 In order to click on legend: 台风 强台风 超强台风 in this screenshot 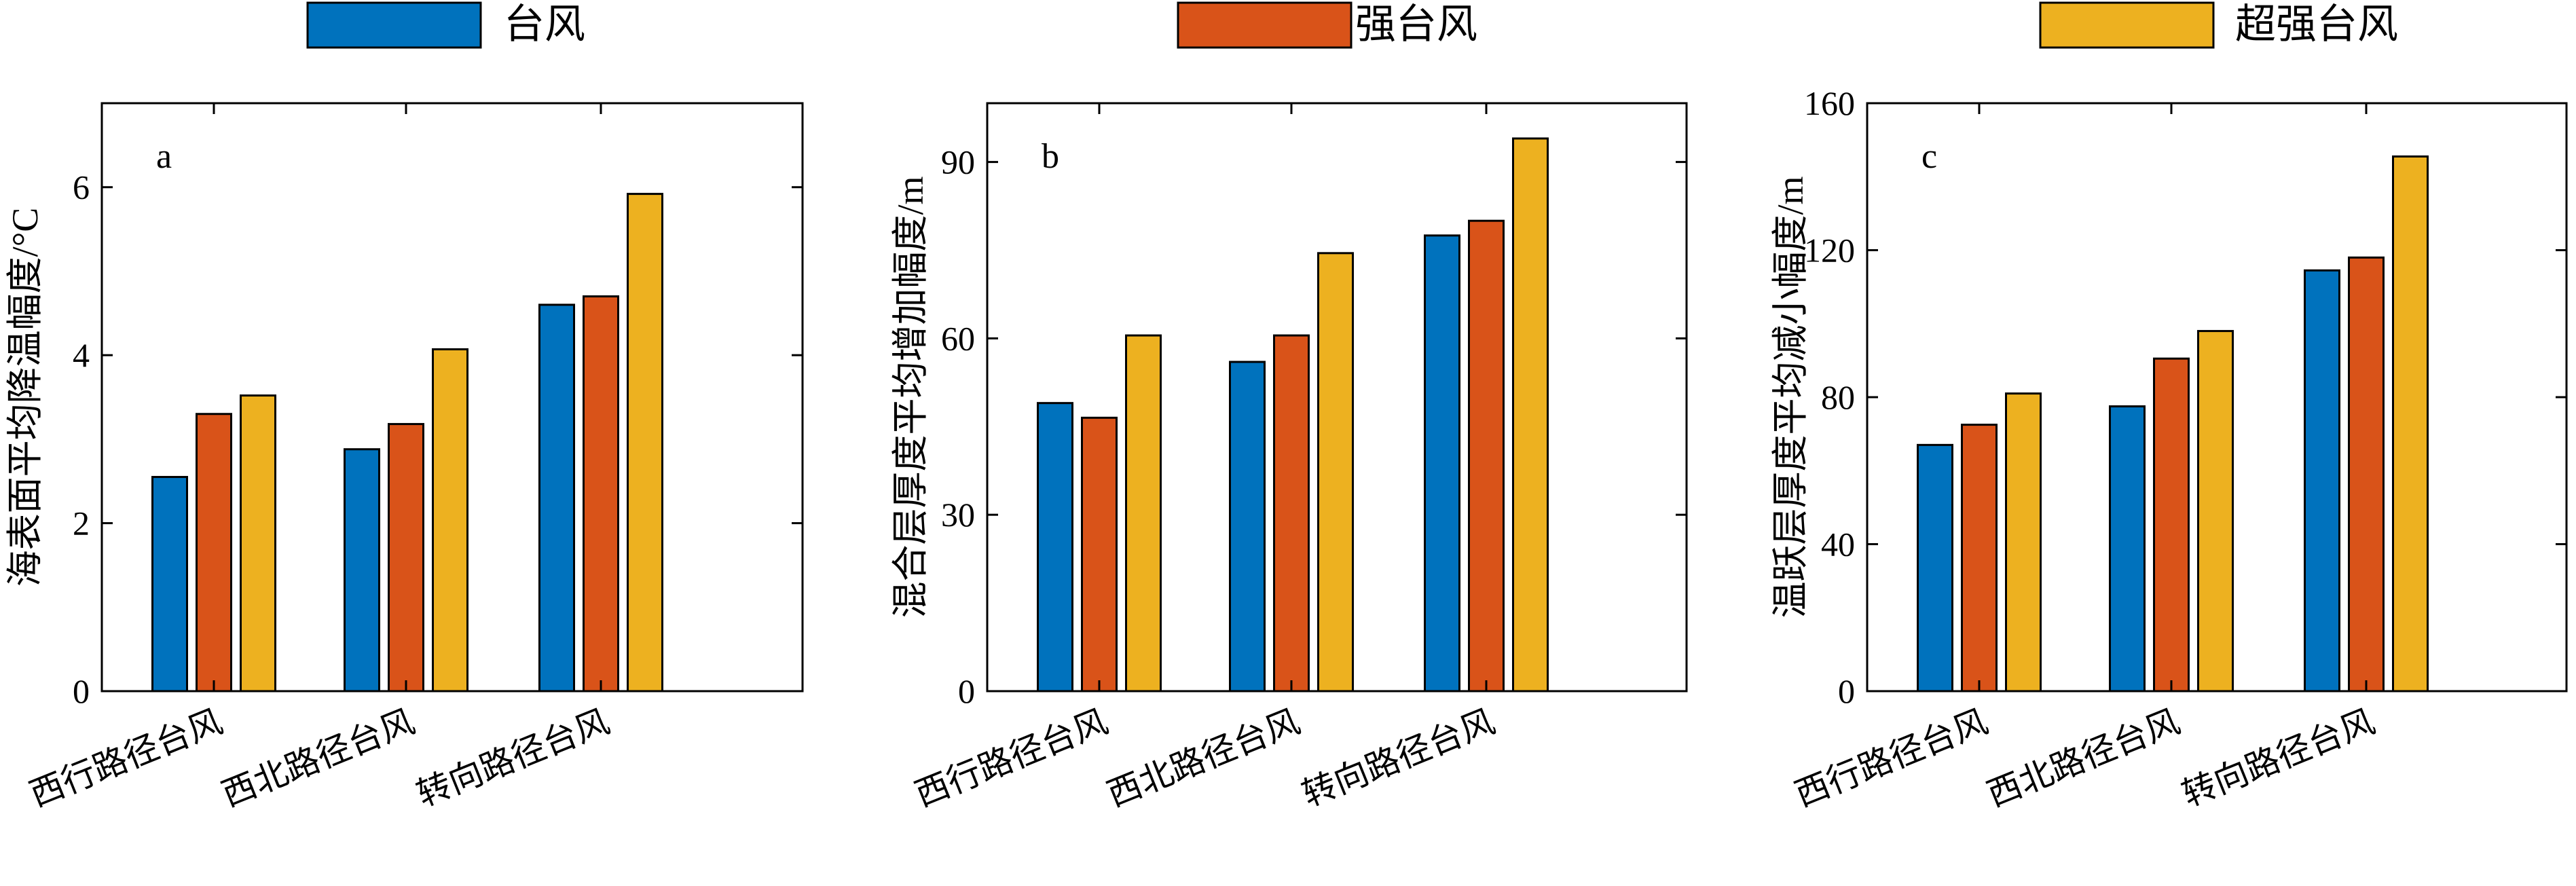, I will do `click(1352, 25)`.